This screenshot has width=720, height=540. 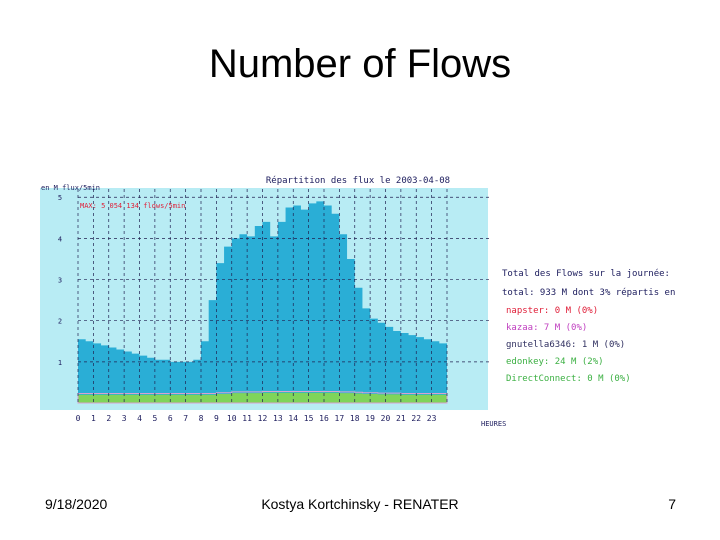 What do you see at coordinates (262, 397) in the screenshot?
I see `series-kazaa-line` at bounding box center [262, 397].